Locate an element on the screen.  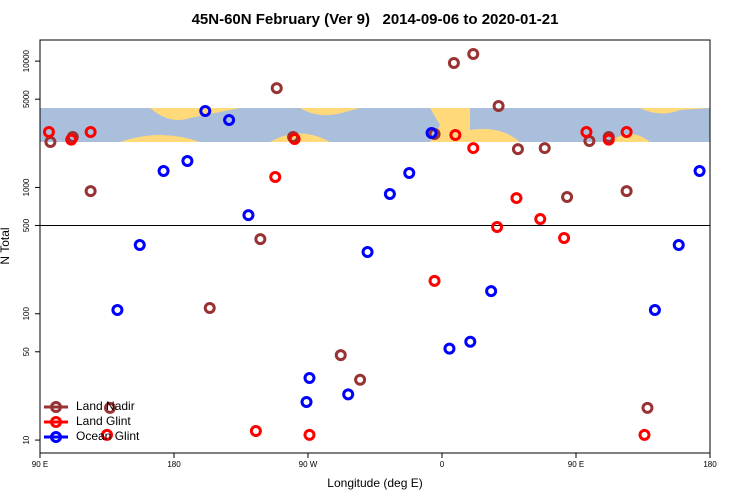
map-strip is located at coordinates (375, 125).